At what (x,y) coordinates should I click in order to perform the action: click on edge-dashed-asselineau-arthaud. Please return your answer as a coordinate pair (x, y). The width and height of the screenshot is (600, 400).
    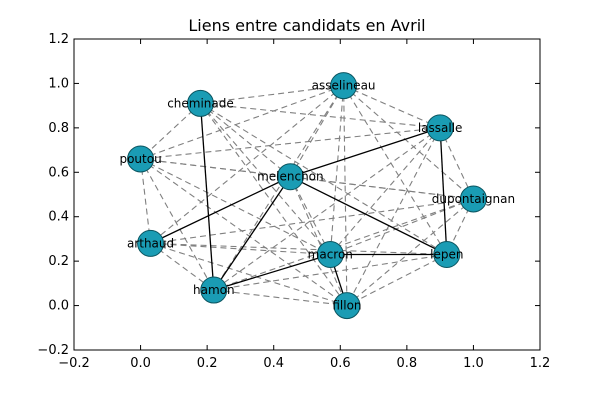
    Looking at the image, I should click on (247, 164).